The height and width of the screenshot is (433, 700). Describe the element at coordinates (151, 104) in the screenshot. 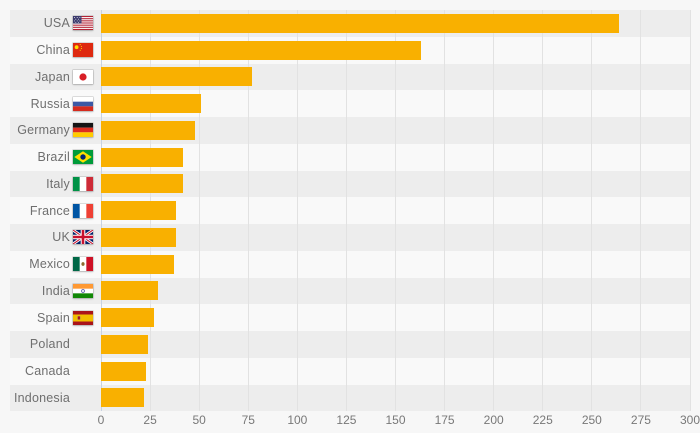

I see `bar-russia` at that location.